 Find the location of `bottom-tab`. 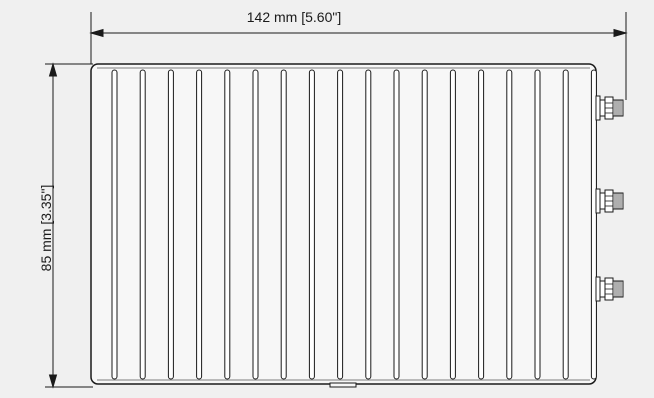

bottom-tab is located at coordinates (343, 385).